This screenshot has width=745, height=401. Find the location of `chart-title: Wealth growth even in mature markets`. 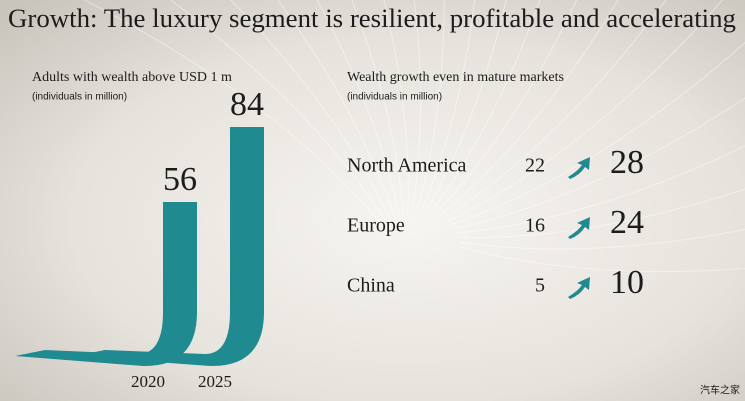

chart-title: Wealth growth even in mature markets is located at coordinates (455, 77).